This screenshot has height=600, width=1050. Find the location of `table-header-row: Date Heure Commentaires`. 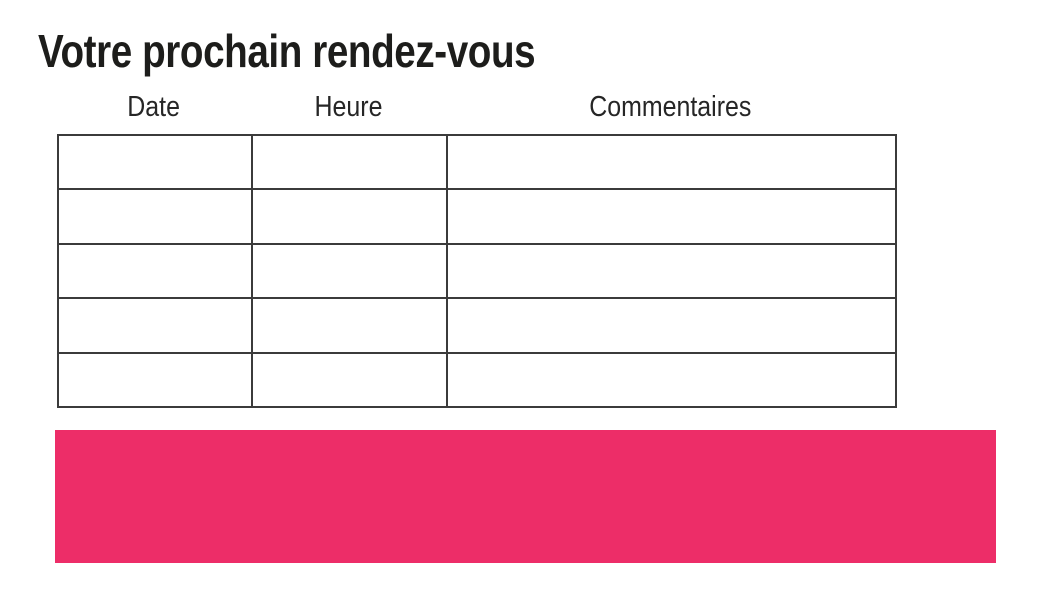

table-header-row: Date Heure Commentaires is located at coordinates (476, 107).